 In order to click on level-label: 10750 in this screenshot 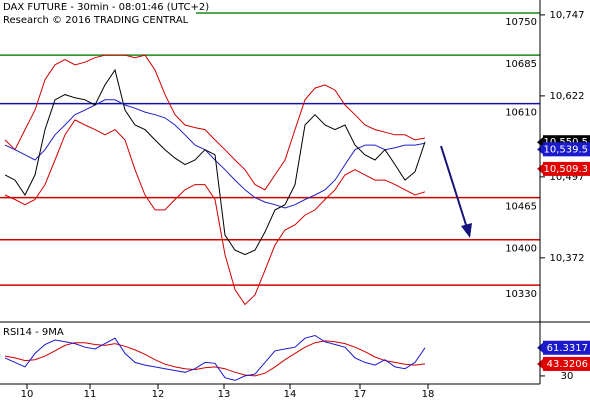, I will do `click(521, 22)`.